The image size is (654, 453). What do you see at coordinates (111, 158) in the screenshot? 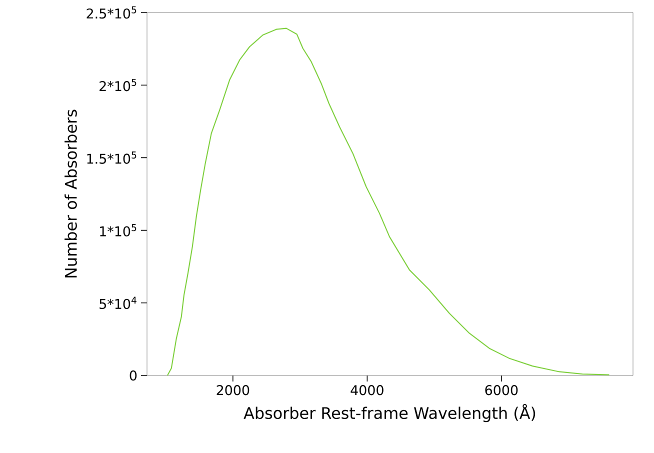
I see `y-tick-label: 1.5*10$^{5}$` at bounding box center [111, 158].